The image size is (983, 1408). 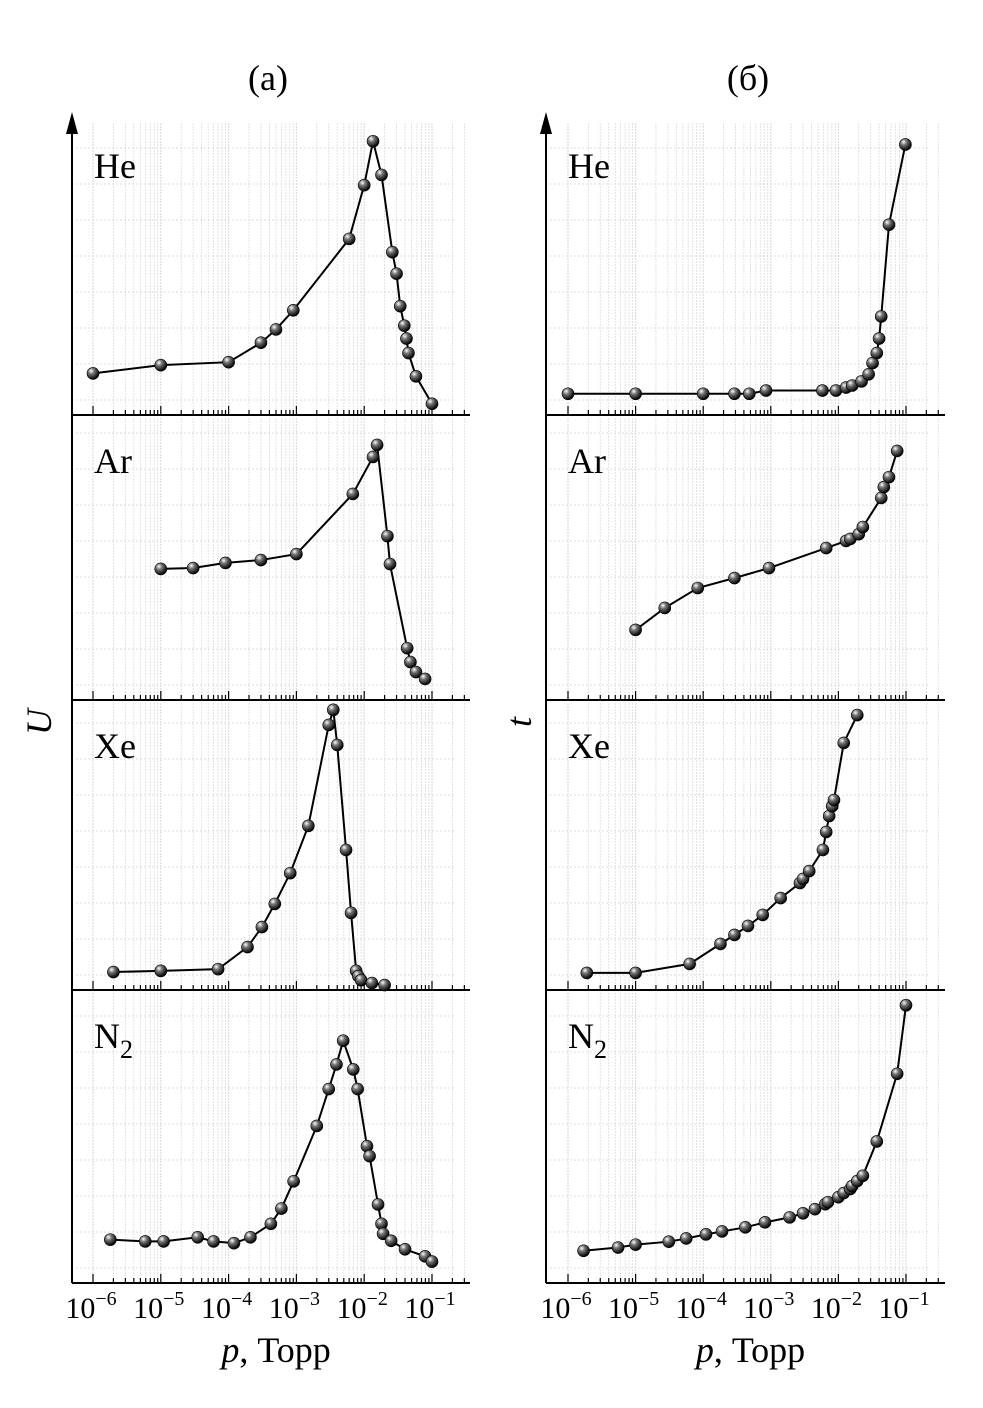 What do you see at coordinates (271, 269) in the screenshot?
I see `subplot-he: He` at bounding box center [271, 269].